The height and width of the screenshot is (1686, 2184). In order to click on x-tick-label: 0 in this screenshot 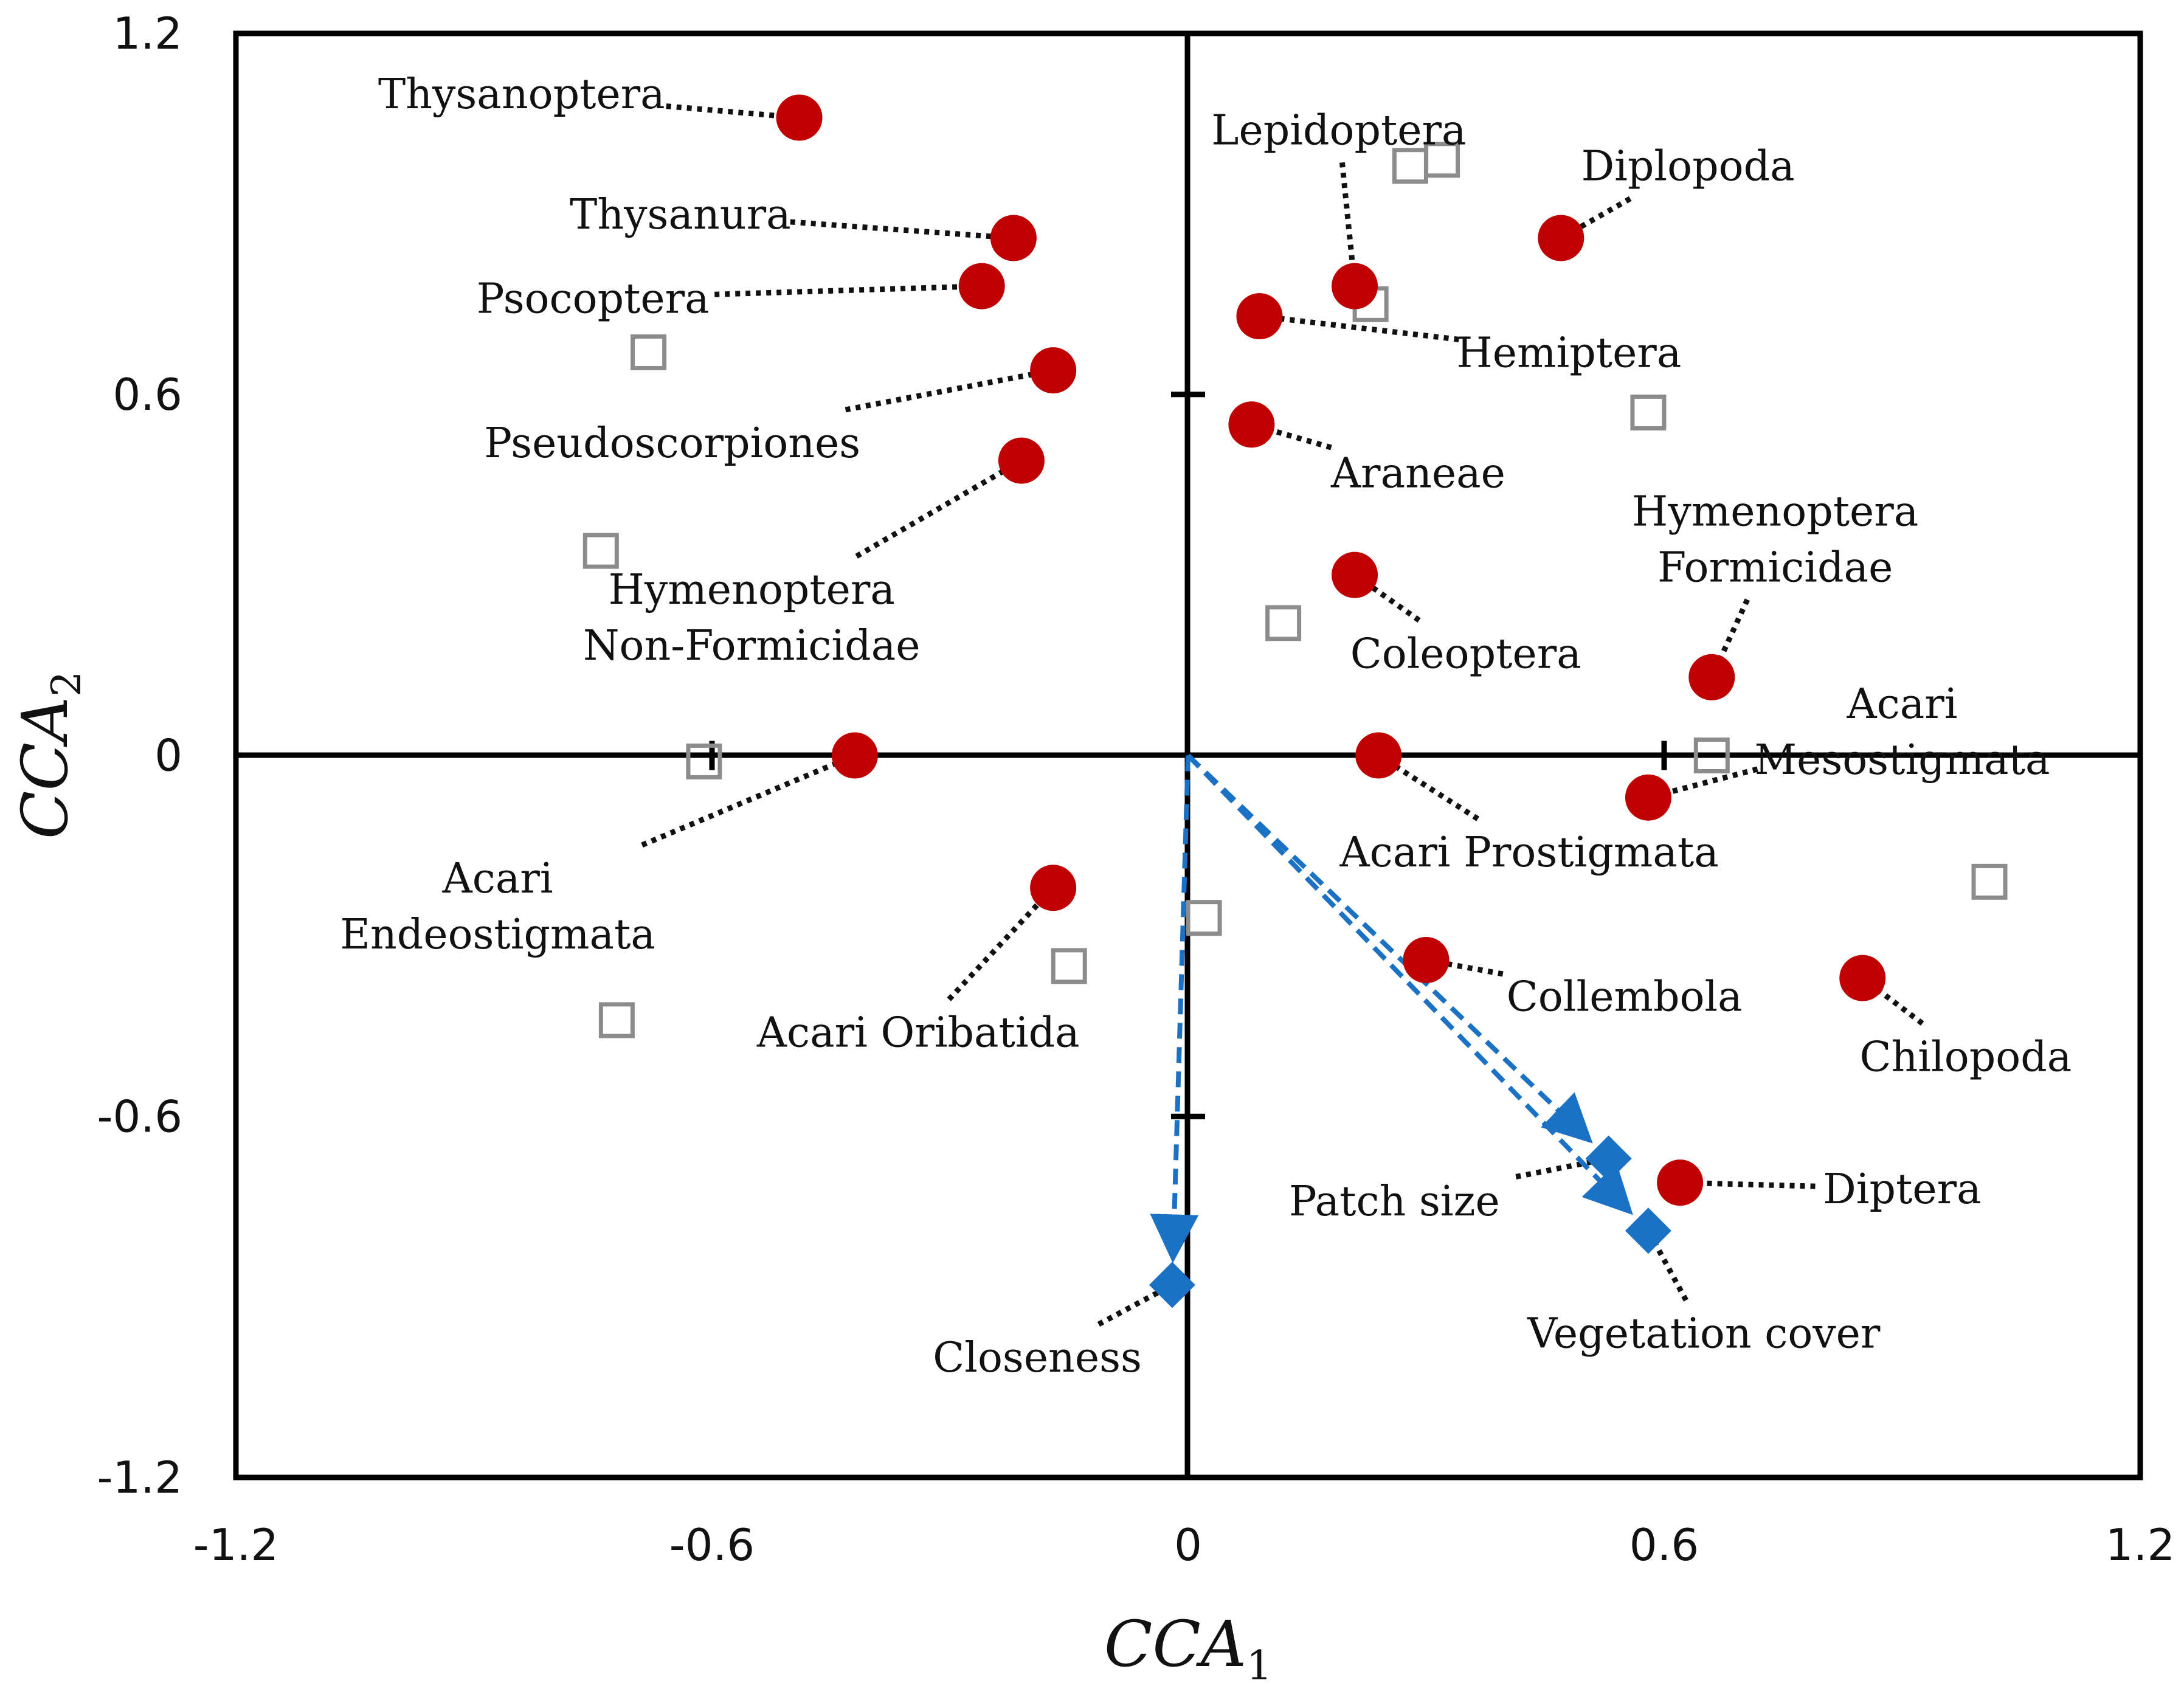, I will do `click(1188, 1544)`.